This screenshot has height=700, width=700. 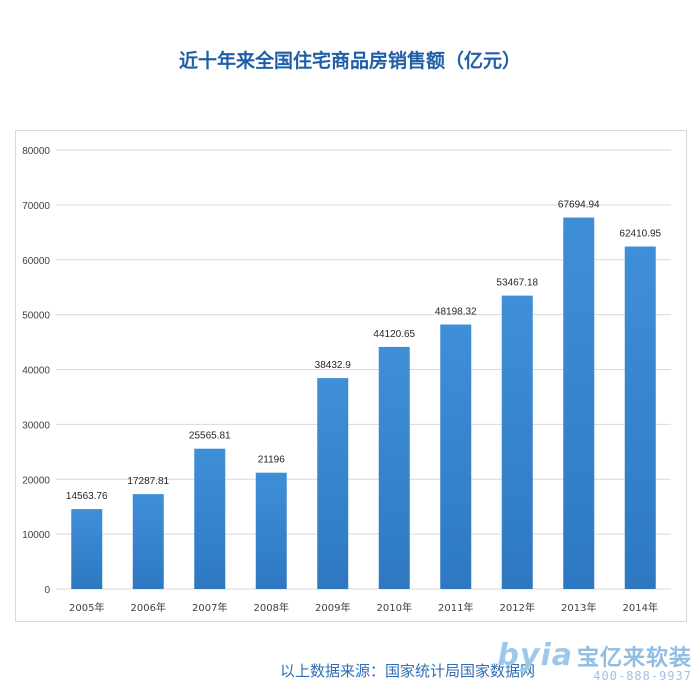 I want to click on x-tick-label: 2005年, so click(x=86, y=607).